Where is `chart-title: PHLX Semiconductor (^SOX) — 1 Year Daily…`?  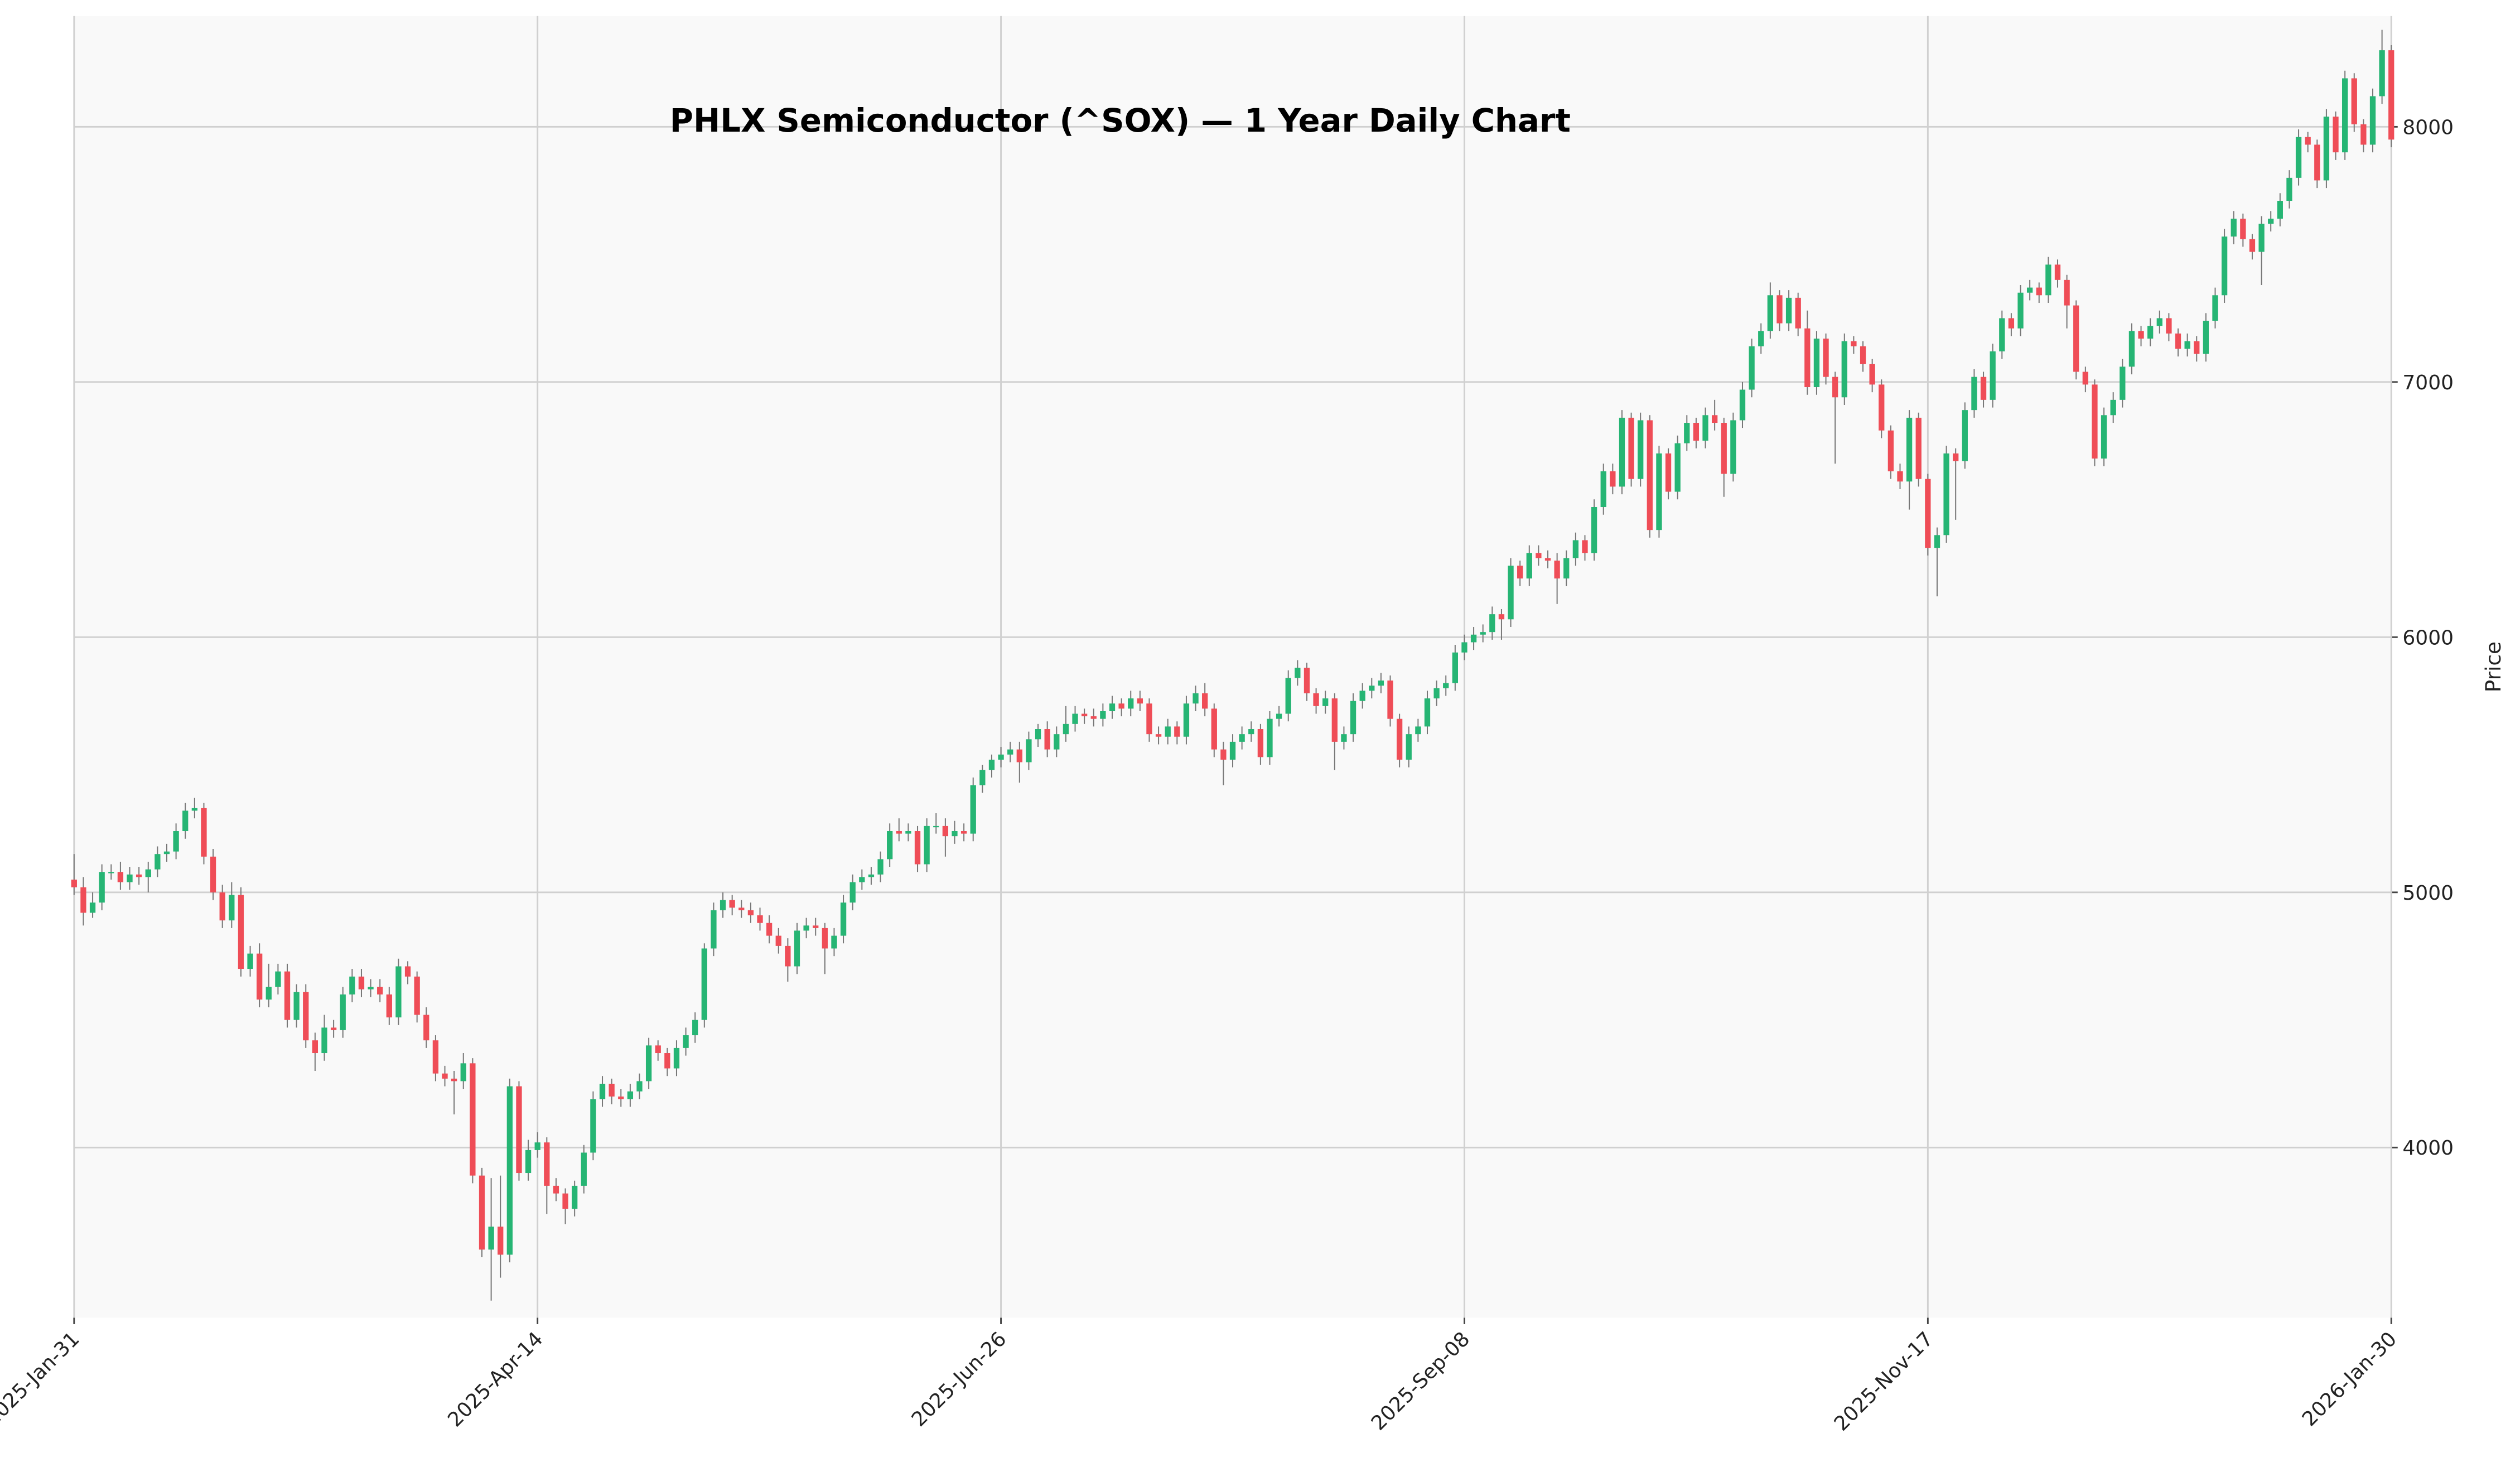 chart-title: PHLX Semiconductor (^SOX) — 1 Year Daily… is located at coordinates (1120, 120).